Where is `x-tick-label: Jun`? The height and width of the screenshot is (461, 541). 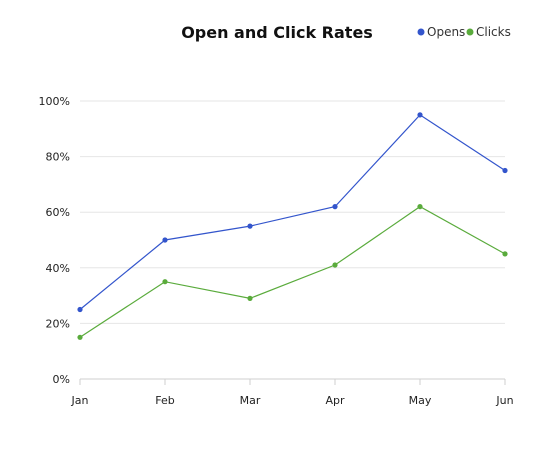 x-tick-label: Jun is located at coordinates (504, 400).